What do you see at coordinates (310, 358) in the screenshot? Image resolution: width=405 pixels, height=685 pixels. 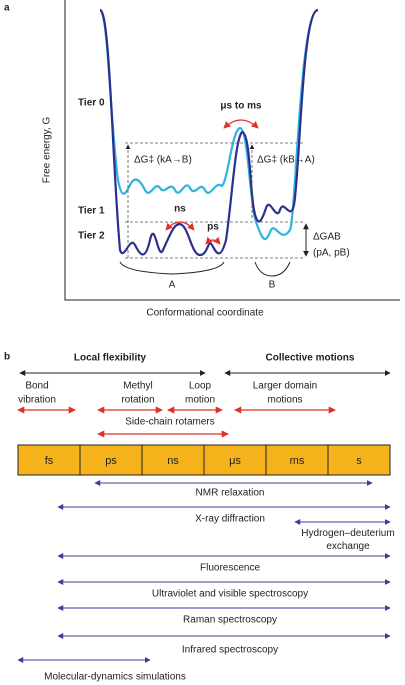 I see `group-label: Collective motions` at bounding box center [310, 358].